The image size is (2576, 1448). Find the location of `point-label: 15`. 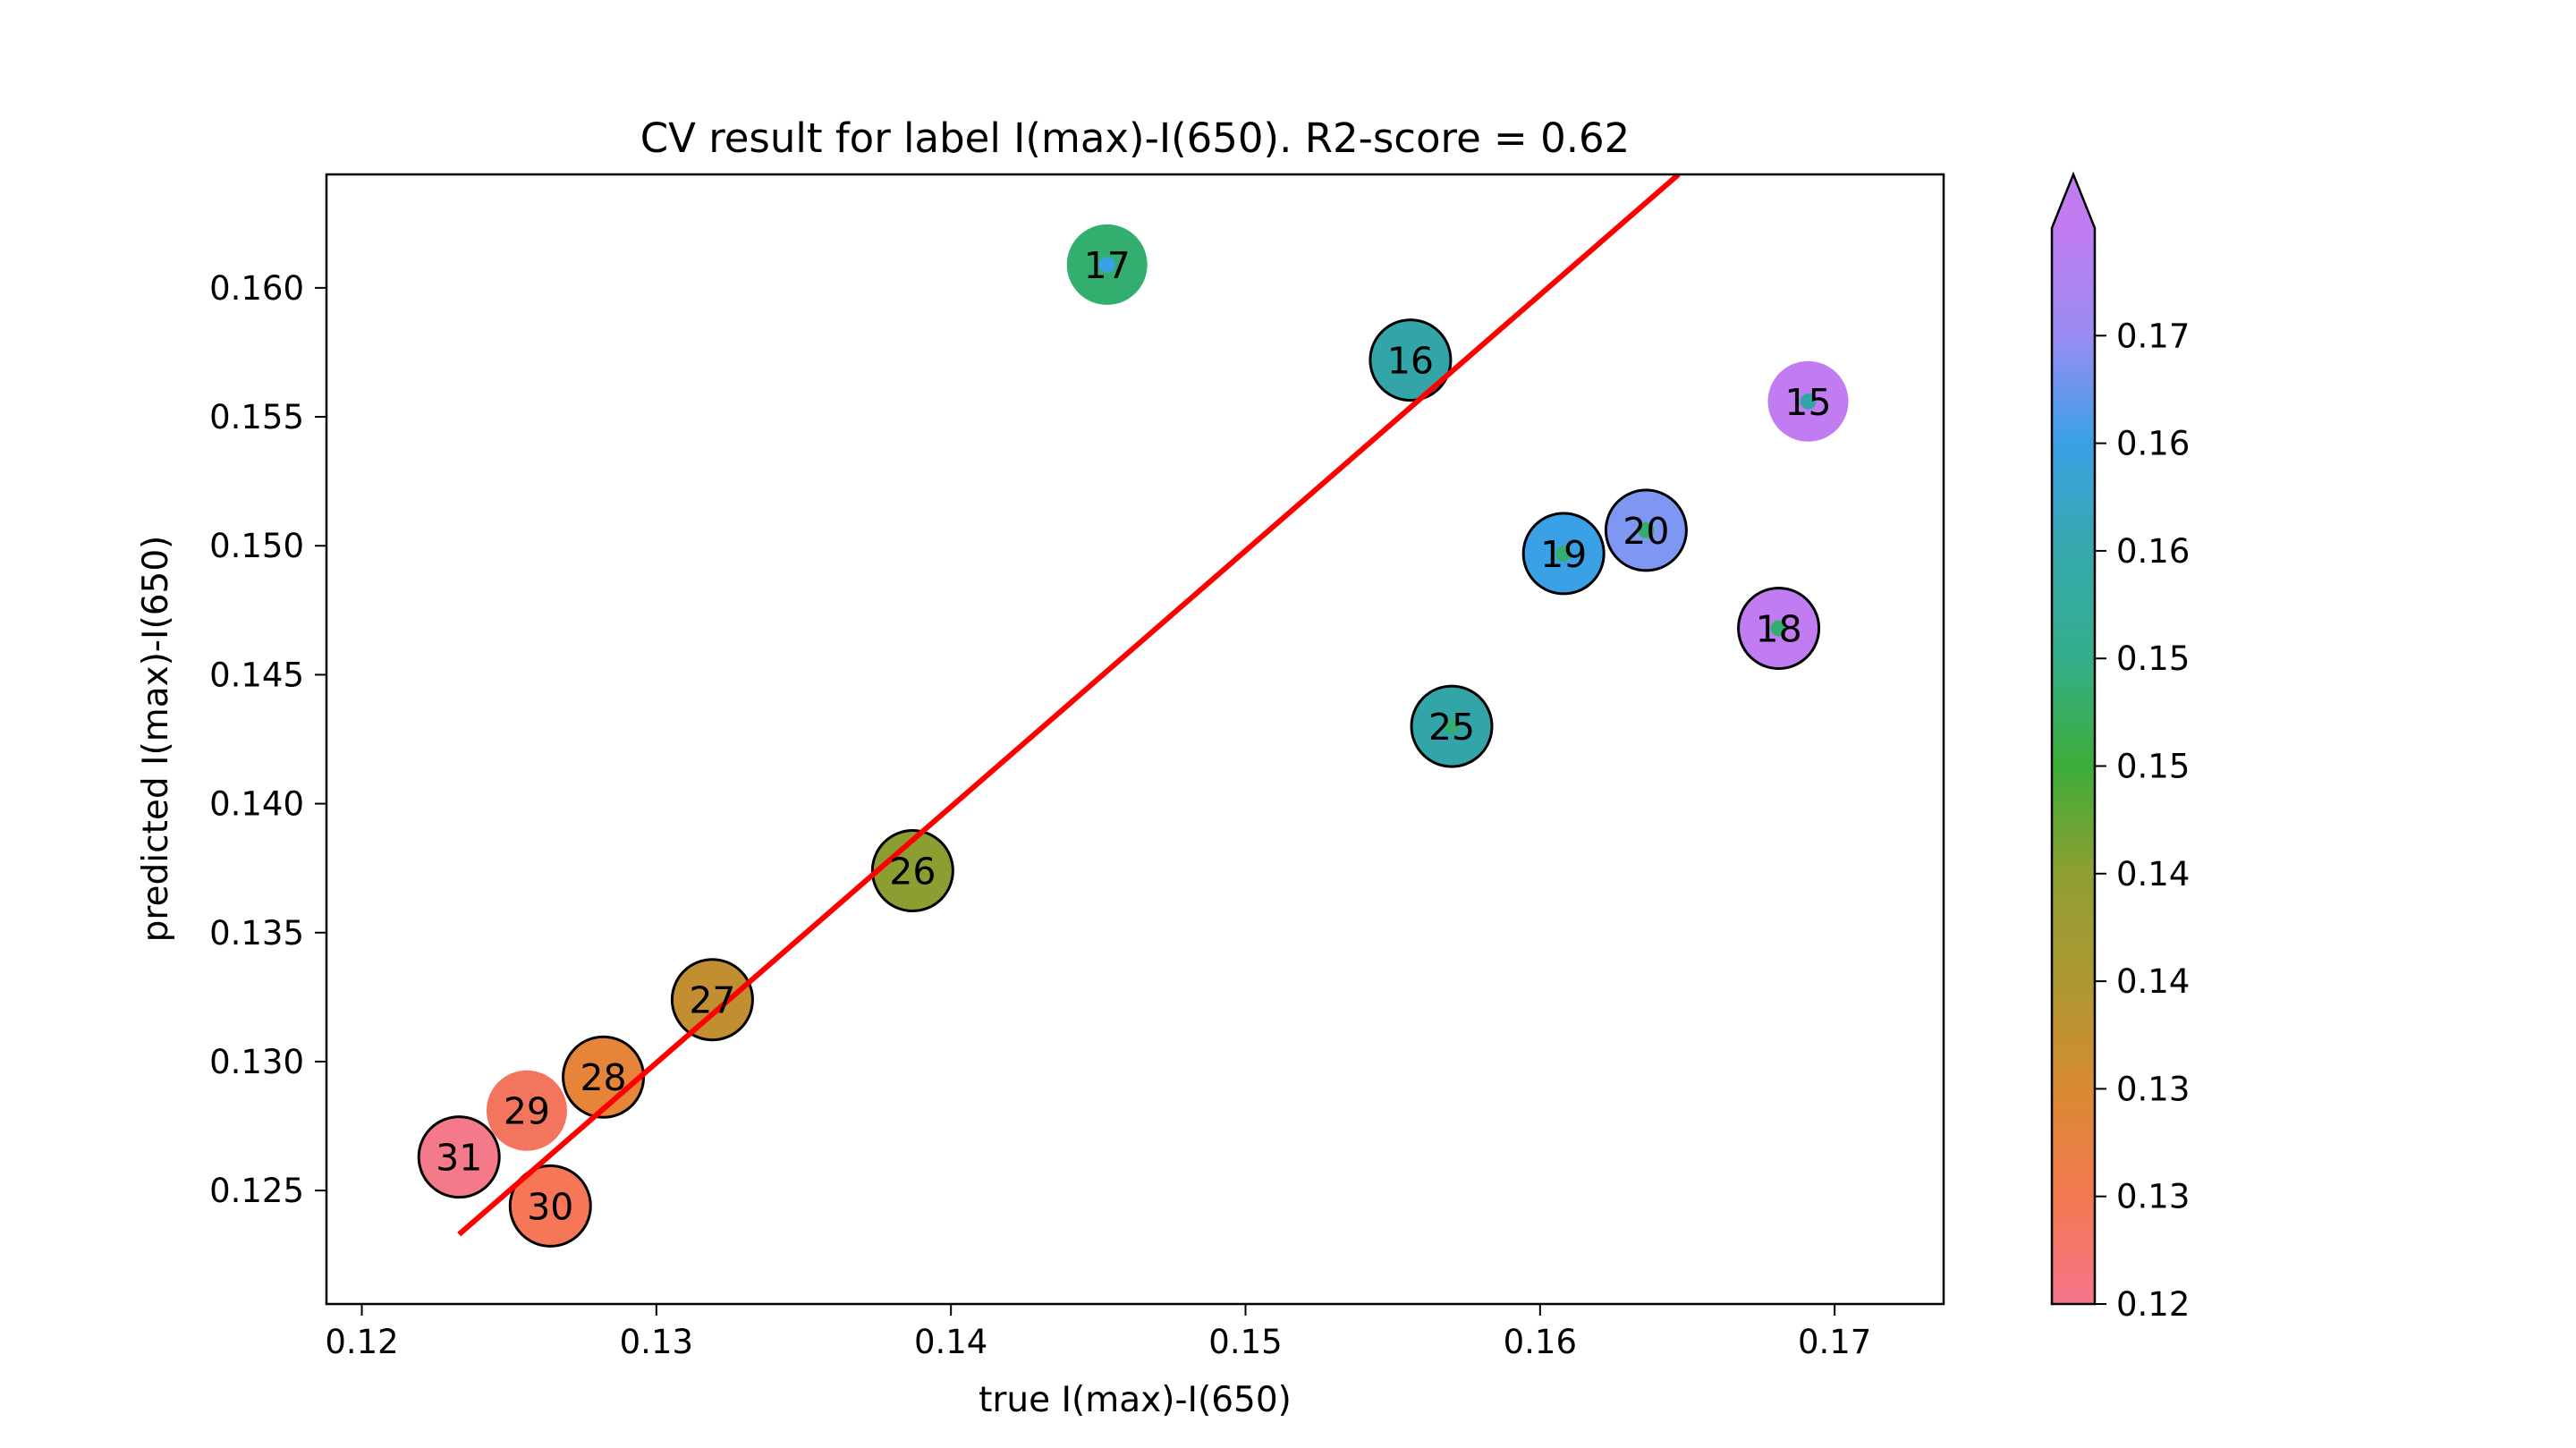

point-label: 15 is located at coordinates (1807, 402).